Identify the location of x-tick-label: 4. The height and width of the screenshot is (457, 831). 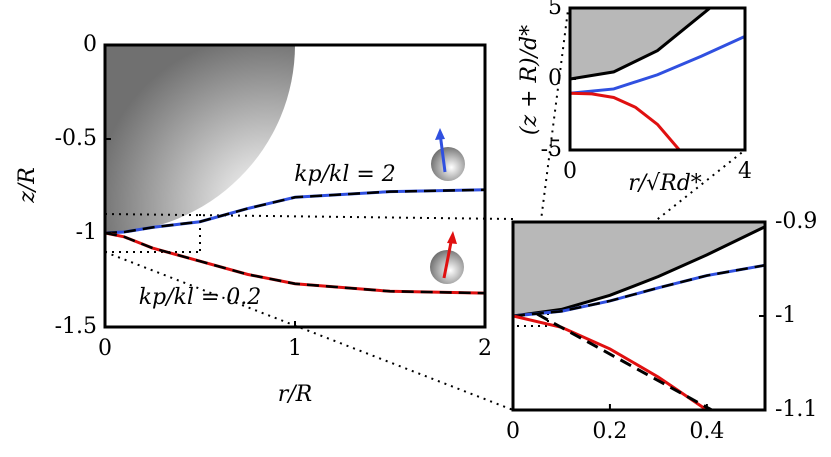
(745, 171).